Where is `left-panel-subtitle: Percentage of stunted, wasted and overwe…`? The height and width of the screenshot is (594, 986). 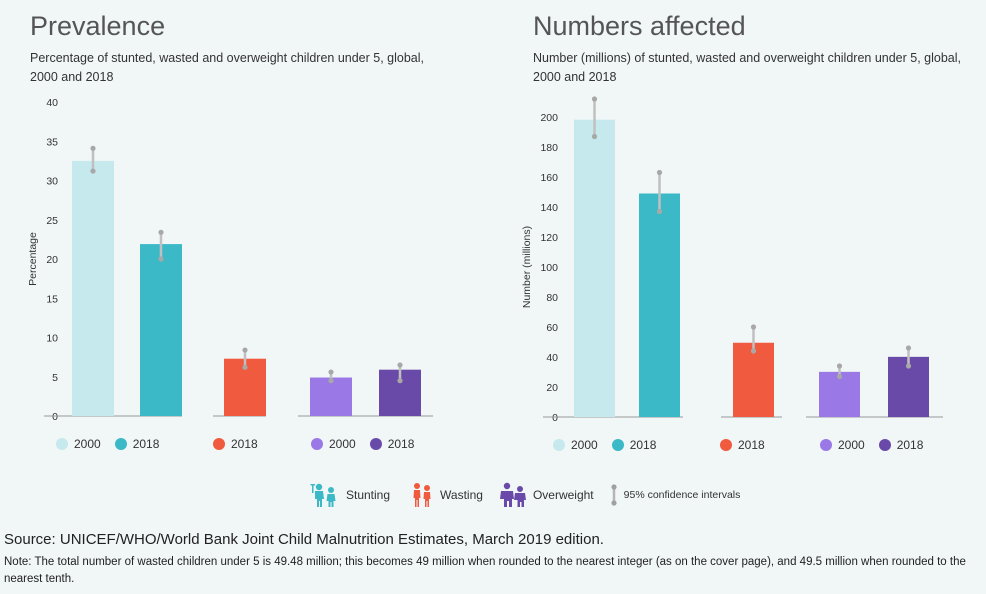
left-panel-subtitle: Percentage of stunted, wasted and overwe… is located at coordinates (227, 67).